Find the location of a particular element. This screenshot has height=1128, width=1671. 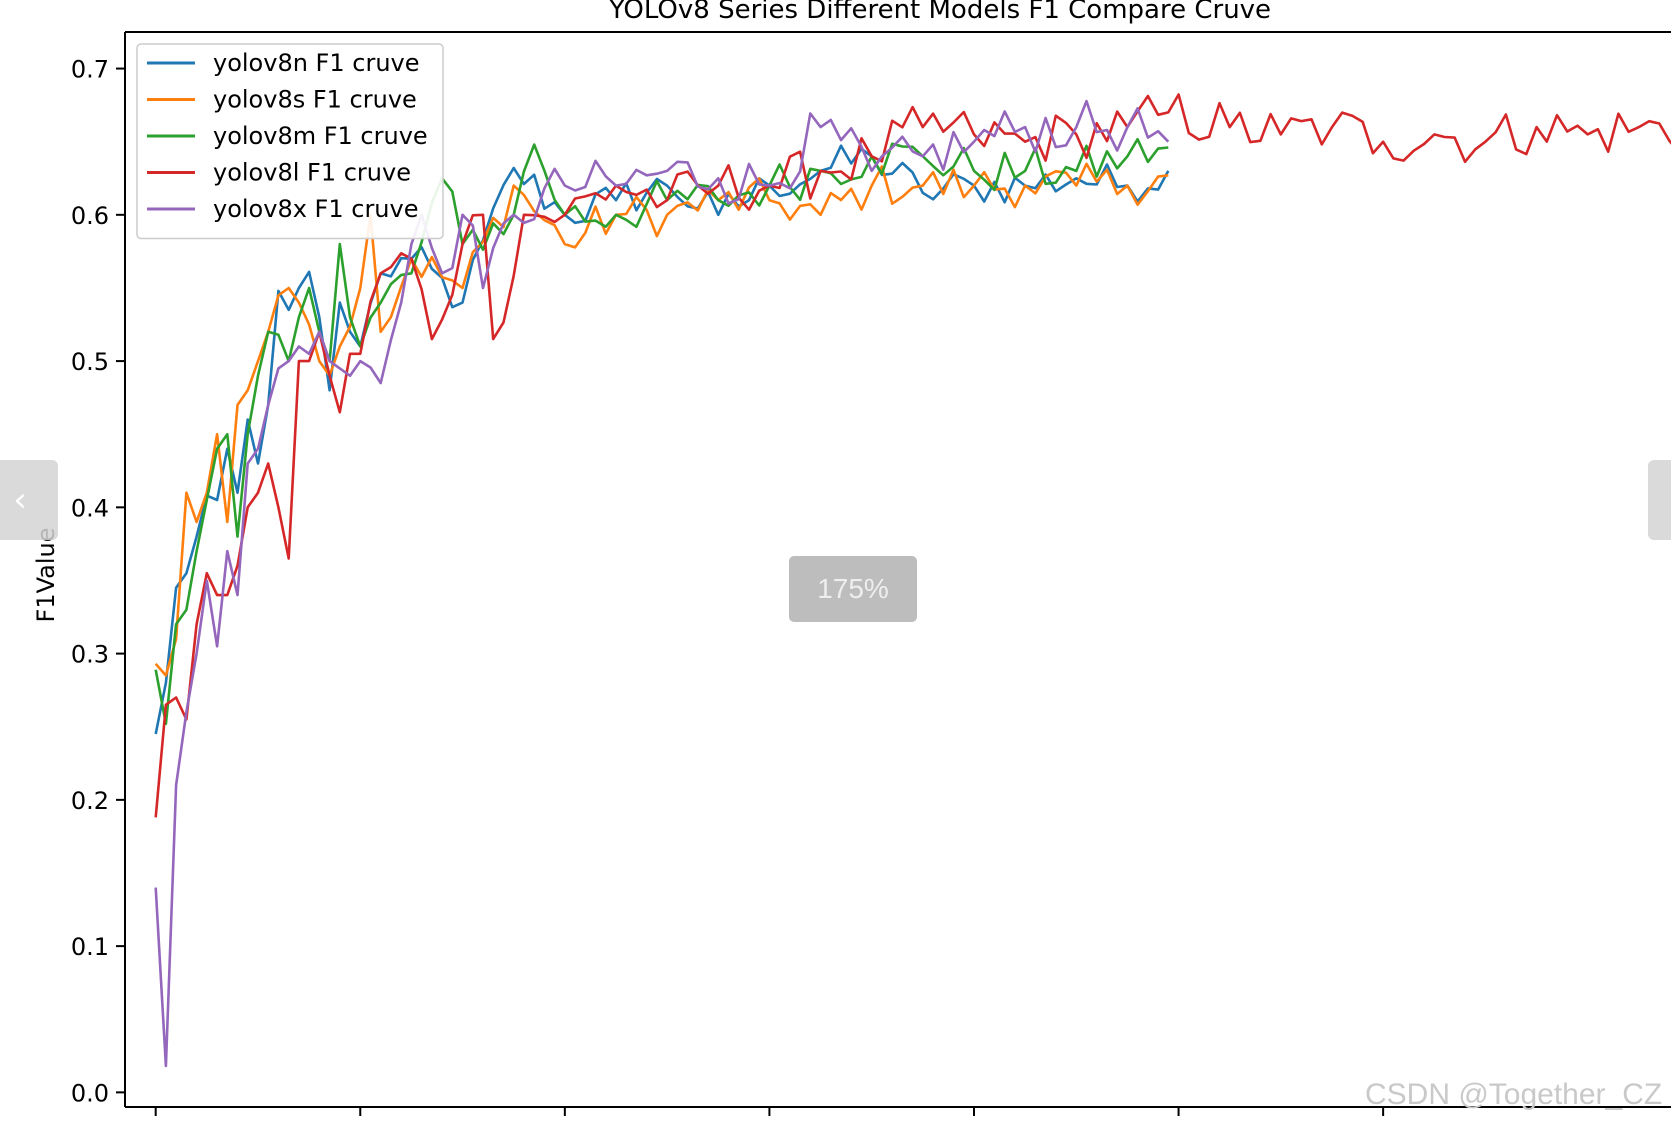

y-tick-label: 0.2 is located at coordinates (90, 801).